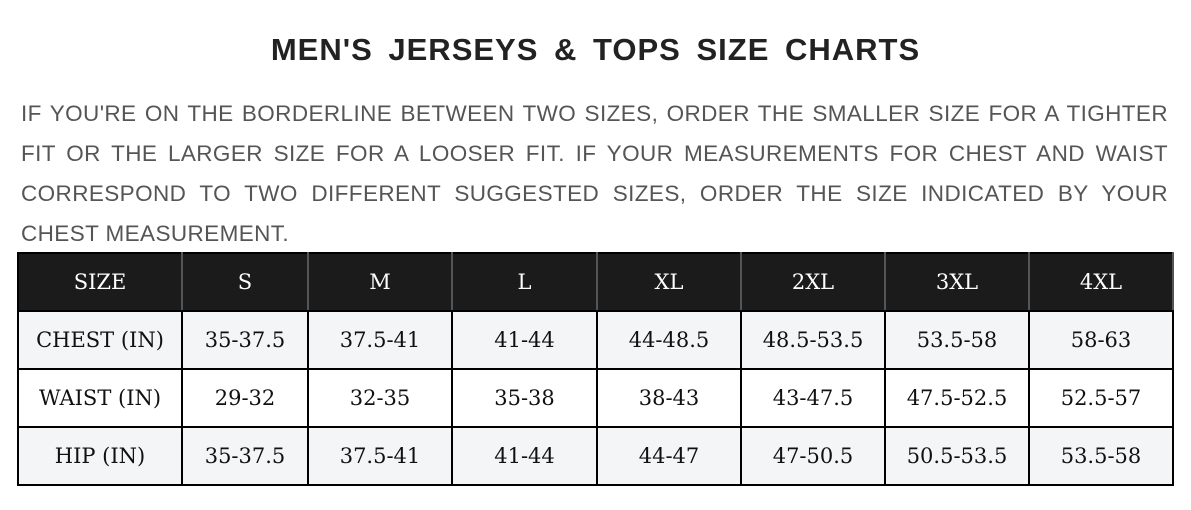 This screenshot has height=510, width=1191. What do you see at coordinates (524, 282) in the screenshot?
I see `header-cell: L` at bounding box center [524, 282].